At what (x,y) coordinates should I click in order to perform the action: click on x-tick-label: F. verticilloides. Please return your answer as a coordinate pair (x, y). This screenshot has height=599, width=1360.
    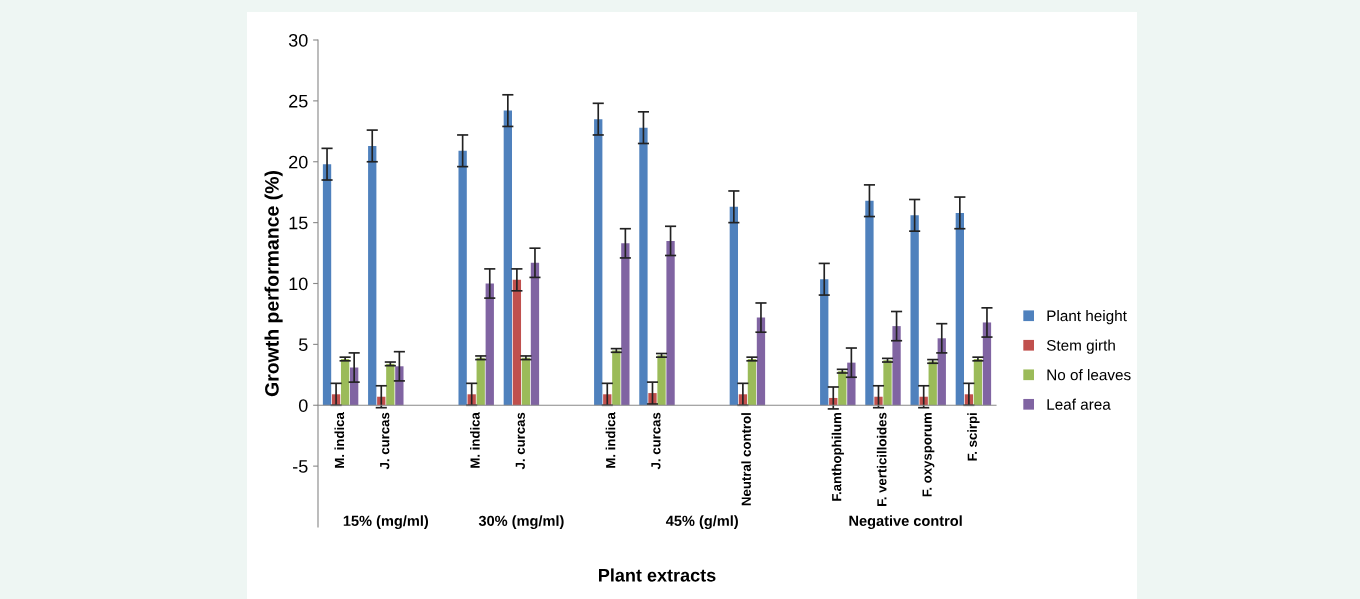
    Looking at the image, I should click on (881, 459).